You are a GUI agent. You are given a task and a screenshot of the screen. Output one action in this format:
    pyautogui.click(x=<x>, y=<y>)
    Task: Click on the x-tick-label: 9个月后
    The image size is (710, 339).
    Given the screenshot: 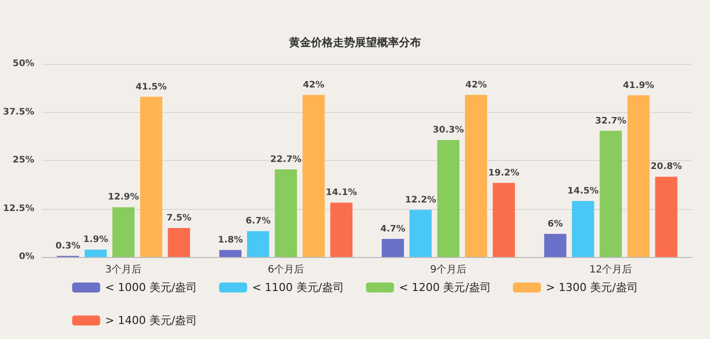 What is the action you would take?
    pyautogui.click(x=448, y=270)
    